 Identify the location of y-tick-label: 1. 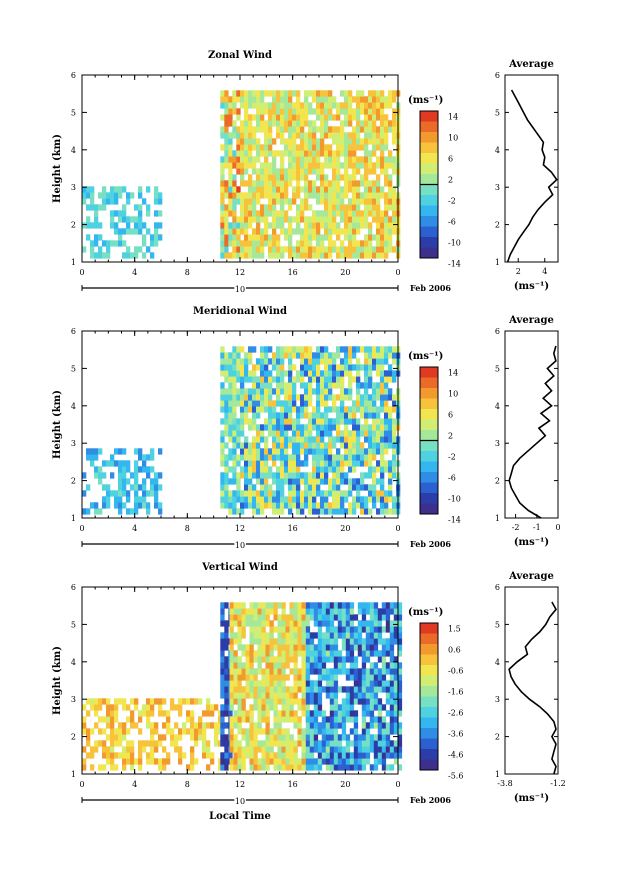
(73, 262).